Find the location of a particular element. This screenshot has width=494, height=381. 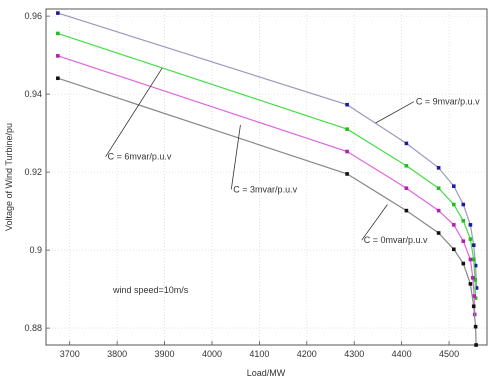

series-label: C = 9mvar/p.u.v is located at coordinates (448, 102).